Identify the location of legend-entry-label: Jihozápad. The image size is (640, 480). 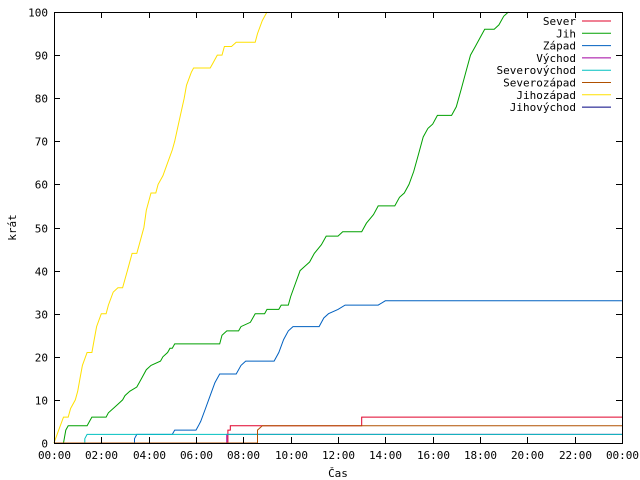
(546, 95).